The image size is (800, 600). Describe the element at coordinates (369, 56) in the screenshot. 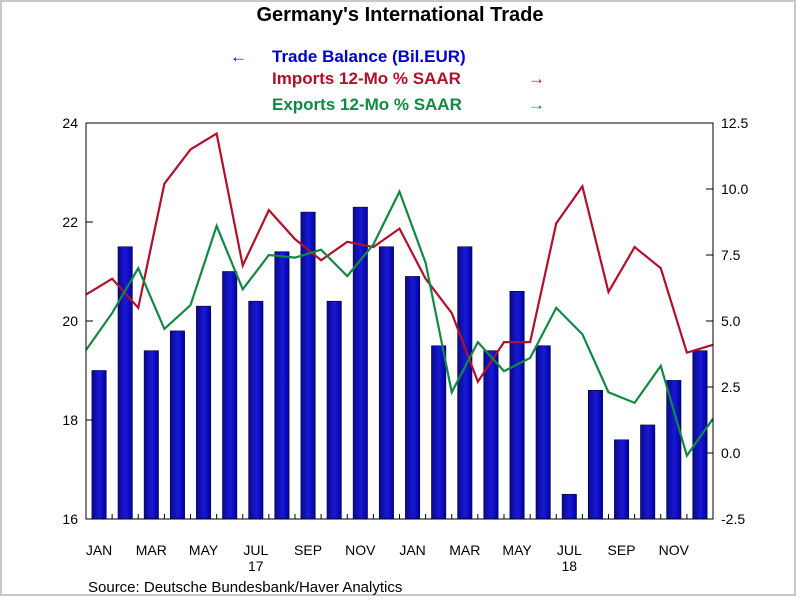

I see `legend-label-trade-balance: Trade Balance (Bil.EUR)` at that location.